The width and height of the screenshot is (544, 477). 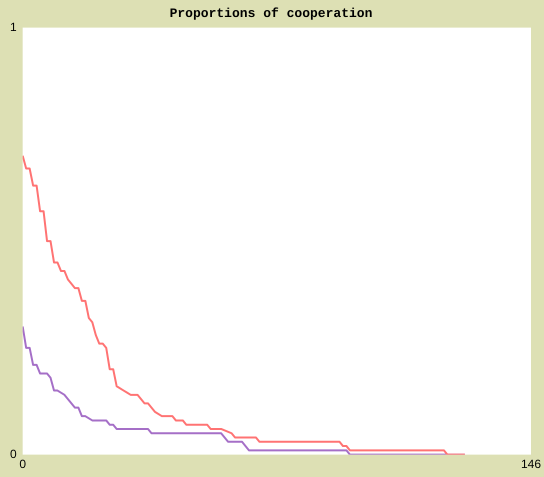 I want to click on x-tick-label: 146, so click(x=531, y=464).